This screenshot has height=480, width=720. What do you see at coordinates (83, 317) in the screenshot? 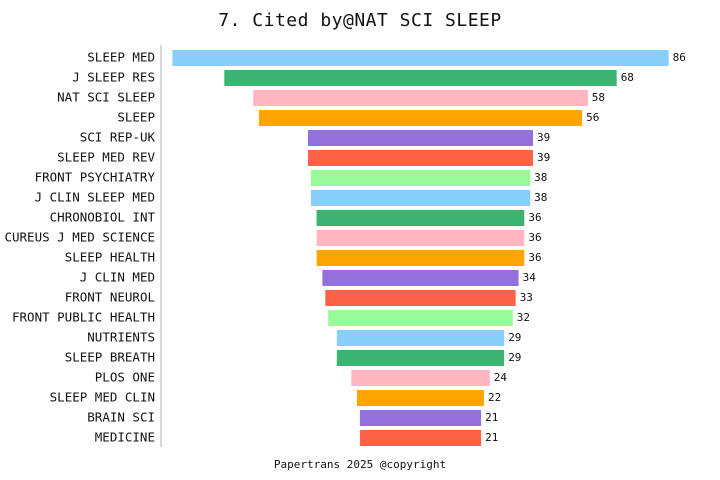
I see `category-label: FRONT PUBLIC HEALTH` at bounding box center [83, 317].